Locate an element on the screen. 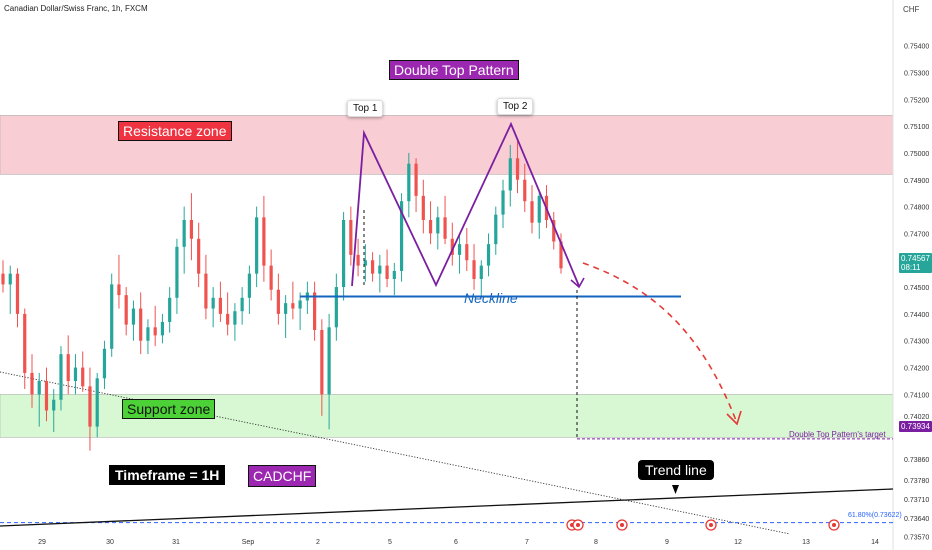 This screenshot has height=550, width=932. x-tick-label: 7 is located at coordinates (527, 542).